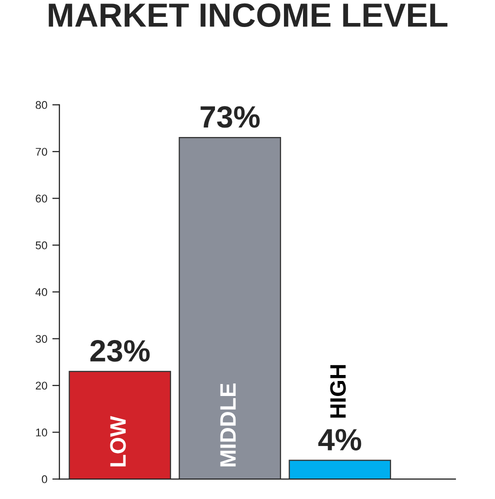 The image size is (495, 499). What do you see at coordinates (41, 292) in the screenshot?
I see `y-tick-label: 40` at bounding box center [41, 292].